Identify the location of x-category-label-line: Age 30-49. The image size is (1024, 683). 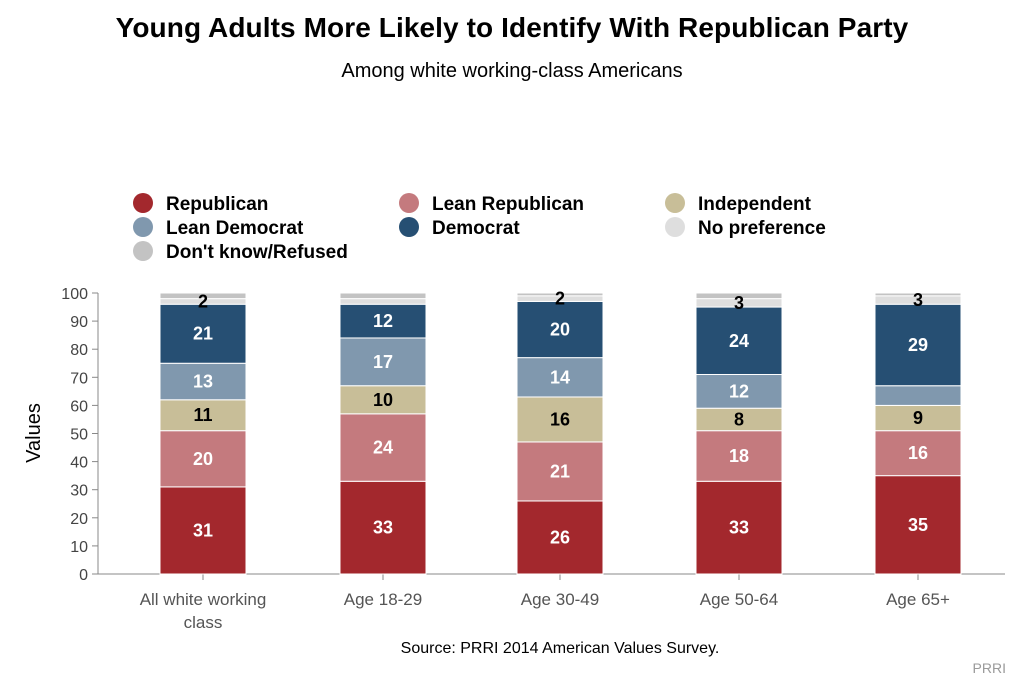
(560, 599).